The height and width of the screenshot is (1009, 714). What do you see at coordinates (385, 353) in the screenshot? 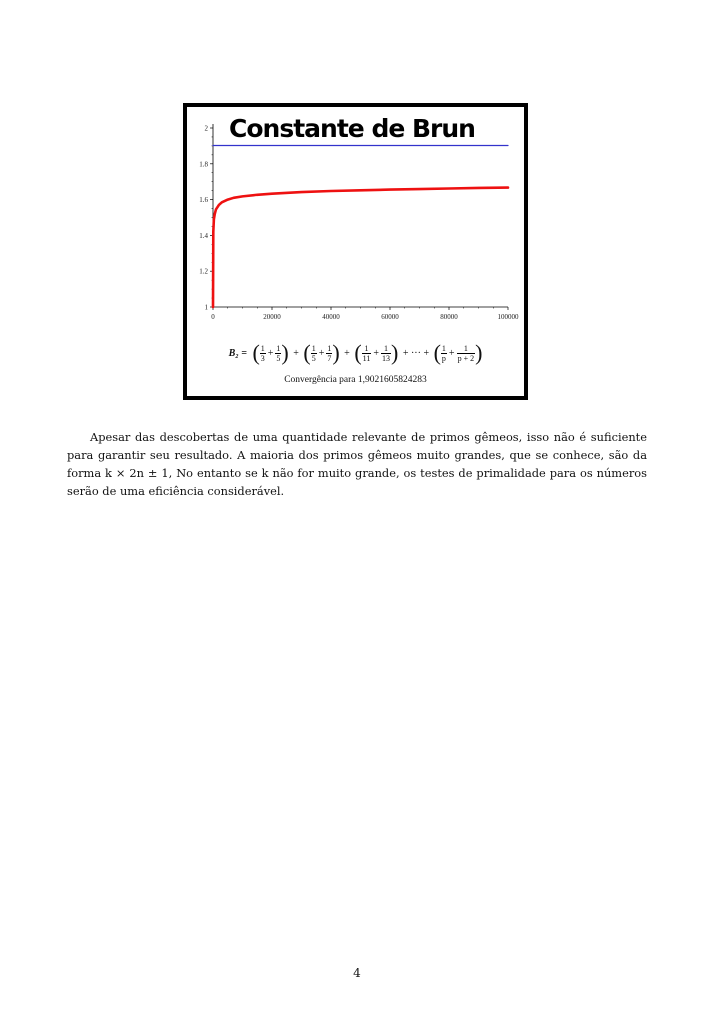
I see `fraction: 1 13` at bounding box center [385, 353].